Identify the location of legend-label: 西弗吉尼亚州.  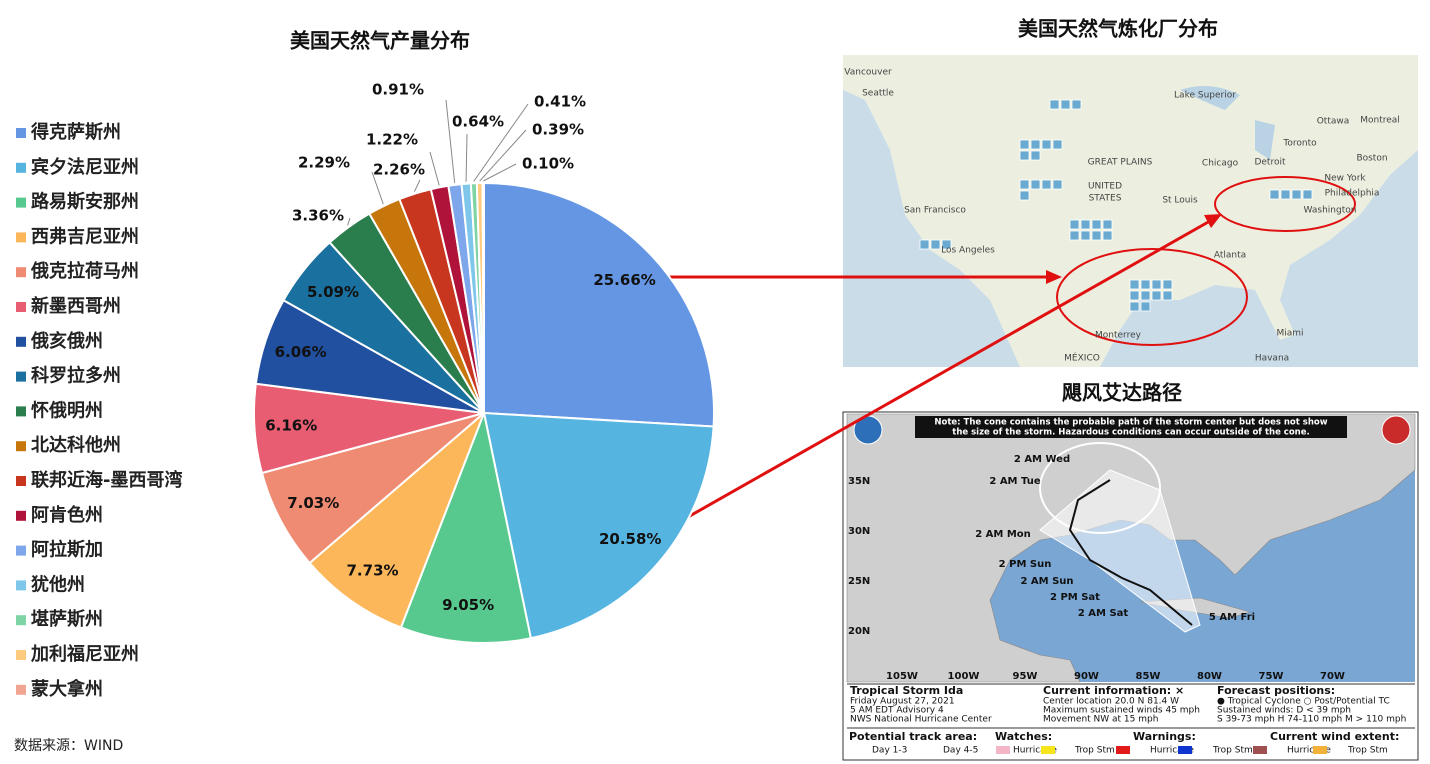
(85, 236).